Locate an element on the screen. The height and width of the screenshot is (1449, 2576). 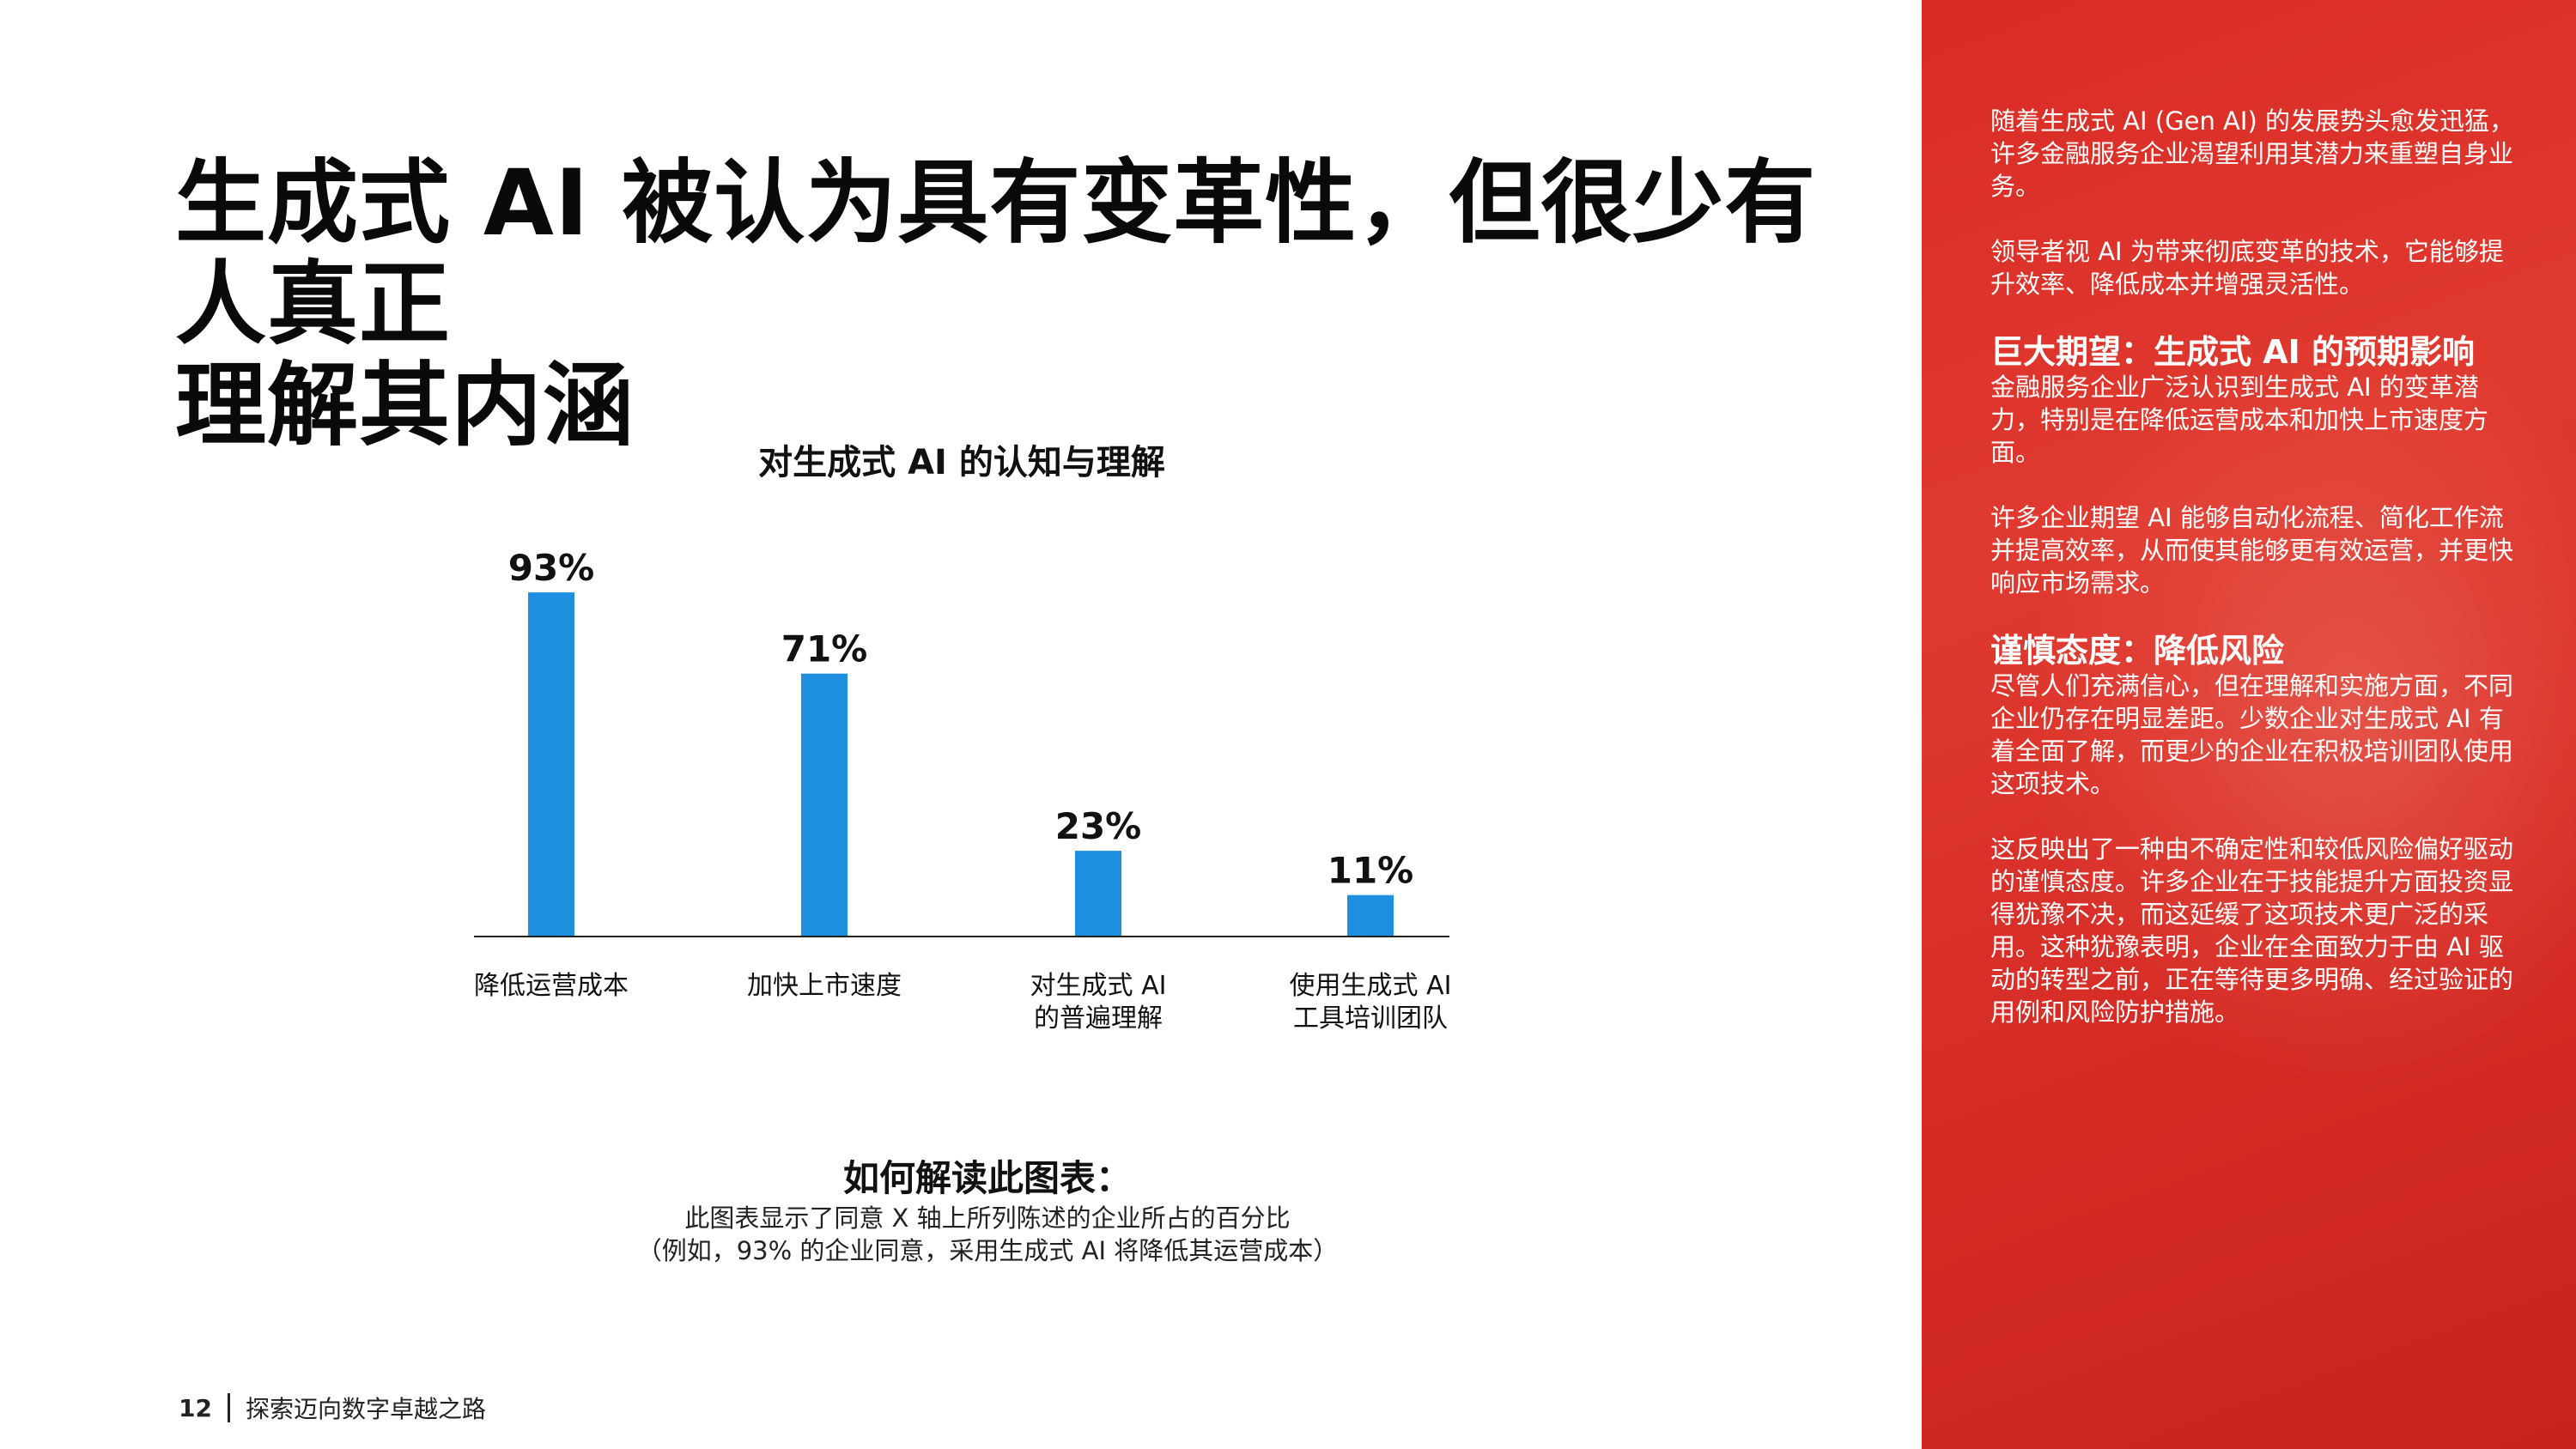
chart-explanation-line2: （例如，93% 的企业同意，采用生成式 AI 将降低其运营成本） is located at coordinates (987, 1250).